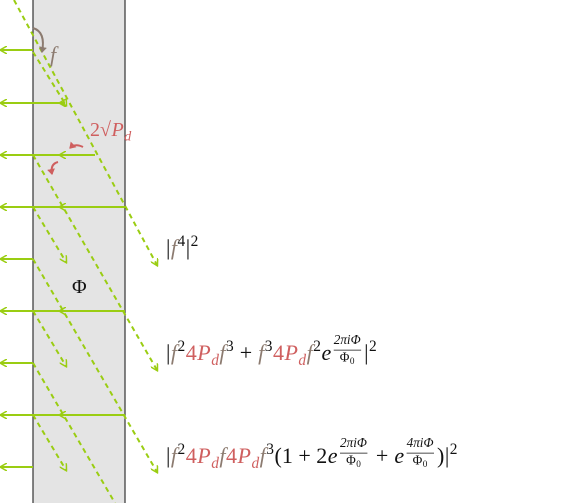 The height and width of the screenshot is (503, 581). Describe the element at coordinates (54, 54) in the screenshot. I see `label-f: f` at that location.